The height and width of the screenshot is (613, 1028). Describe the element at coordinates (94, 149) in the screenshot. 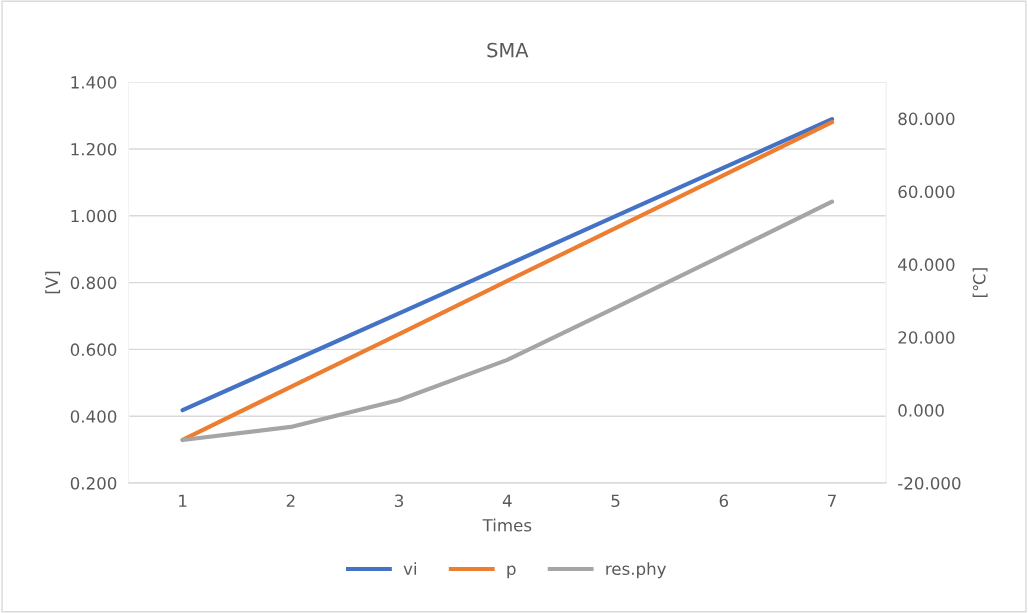

I see `y-tick-label: 1.200` at that location.